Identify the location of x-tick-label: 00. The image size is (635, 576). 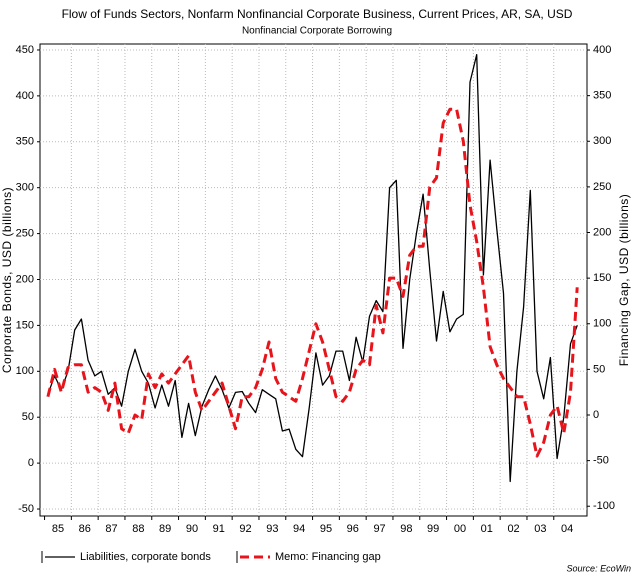
(460, 529).